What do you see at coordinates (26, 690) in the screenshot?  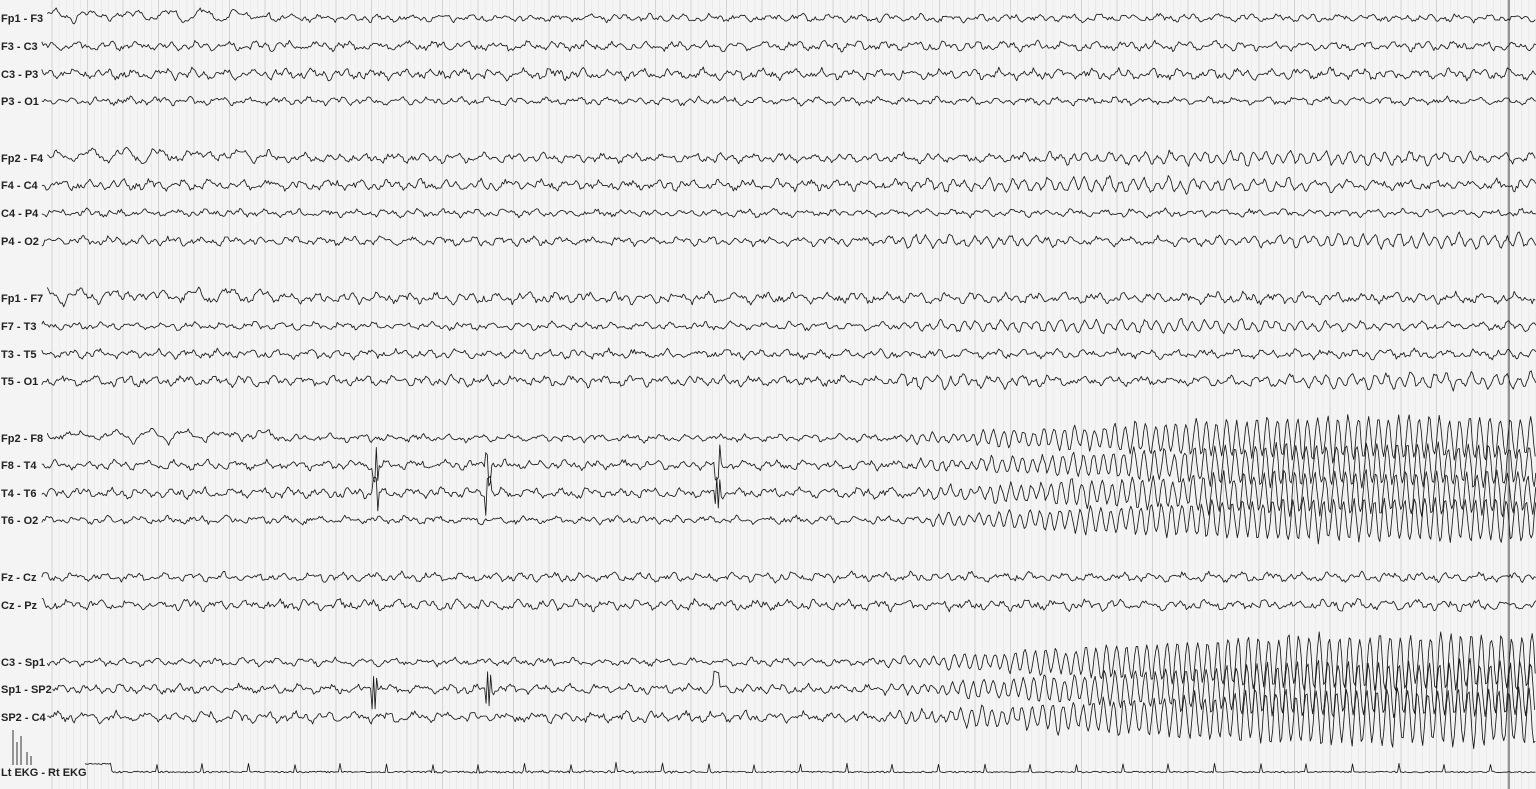 I see `channel-label: Sp1 - SP2` at bounding box center [26, 690].